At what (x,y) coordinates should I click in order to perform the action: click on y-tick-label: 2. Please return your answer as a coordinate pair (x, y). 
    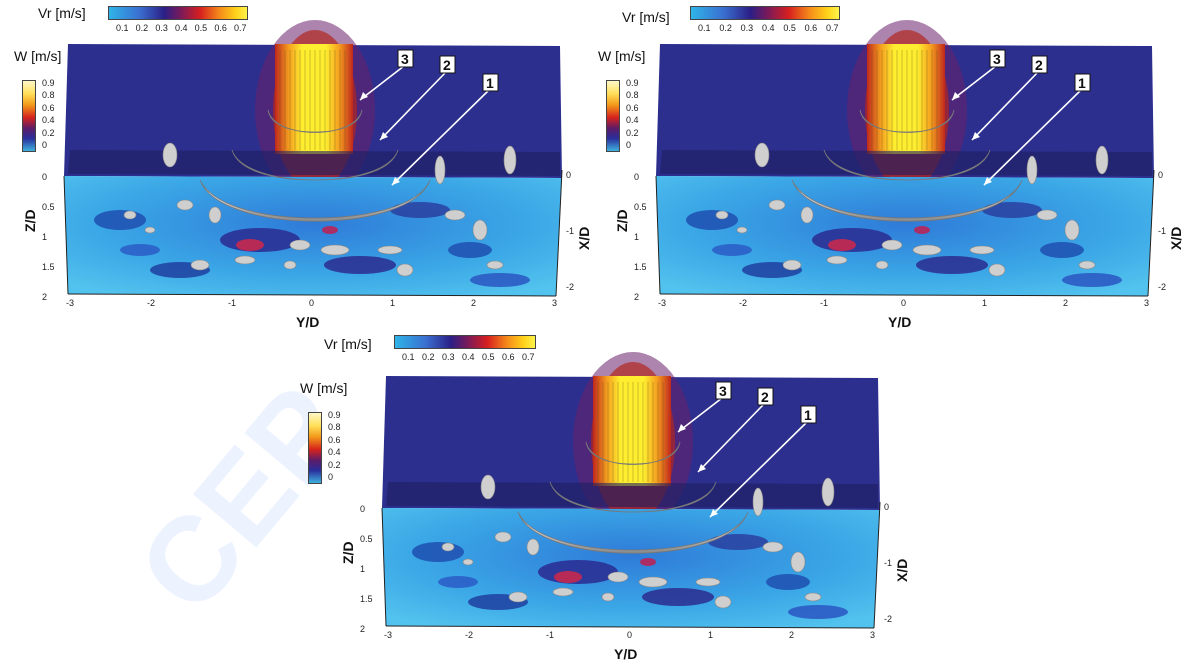
    Looking at the image, I should click on (474, 303).